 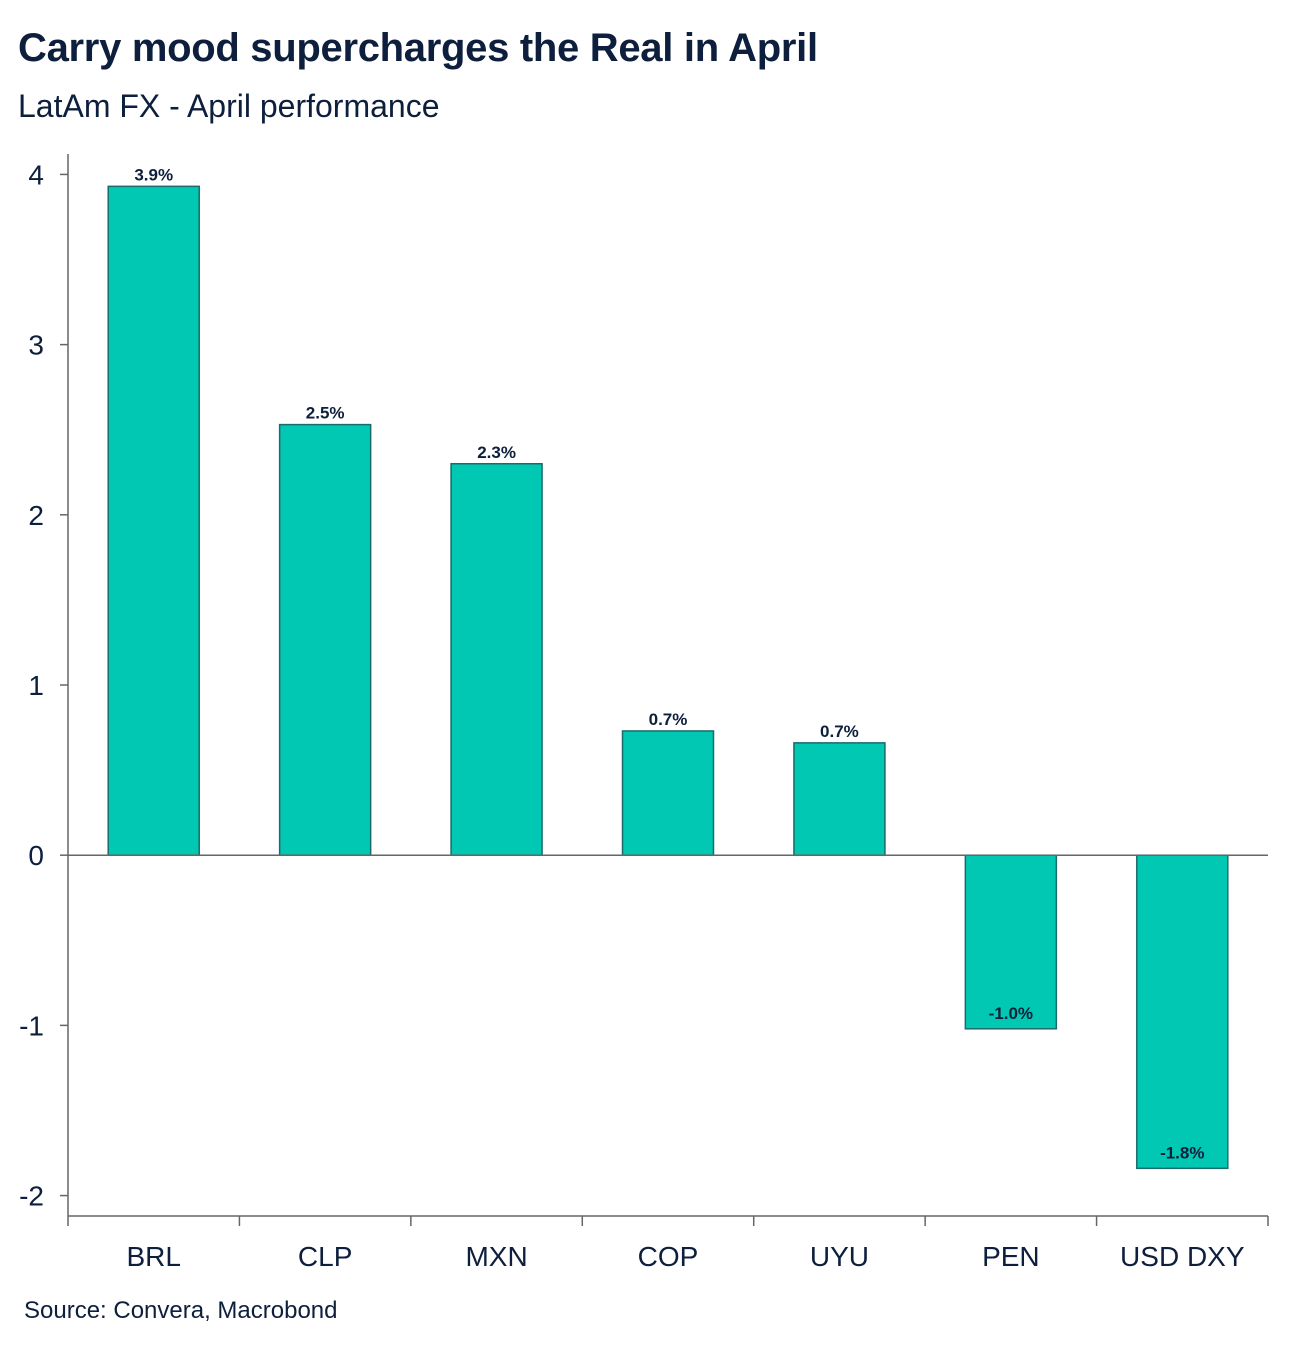 I want to click on bar-usd-dxy, so click(x=1182, y=1012).